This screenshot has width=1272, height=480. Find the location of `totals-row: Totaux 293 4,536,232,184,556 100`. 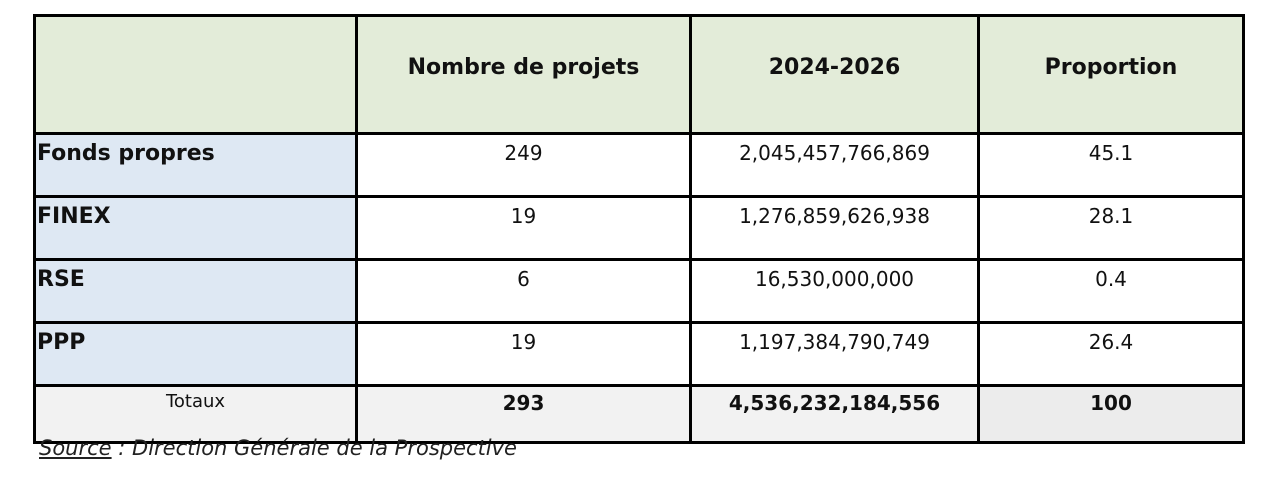

totals-row: Totaux 293 4,536,232,184,556 100 is located at coordinates (639, 414).